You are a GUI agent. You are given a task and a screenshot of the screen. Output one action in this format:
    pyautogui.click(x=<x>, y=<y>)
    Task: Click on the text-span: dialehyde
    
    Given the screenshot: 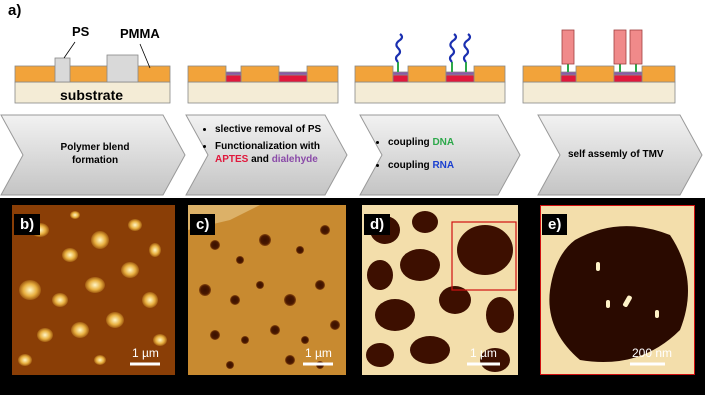 What is the action you would take?
    pyautogui.click(x=294, y=159)
    